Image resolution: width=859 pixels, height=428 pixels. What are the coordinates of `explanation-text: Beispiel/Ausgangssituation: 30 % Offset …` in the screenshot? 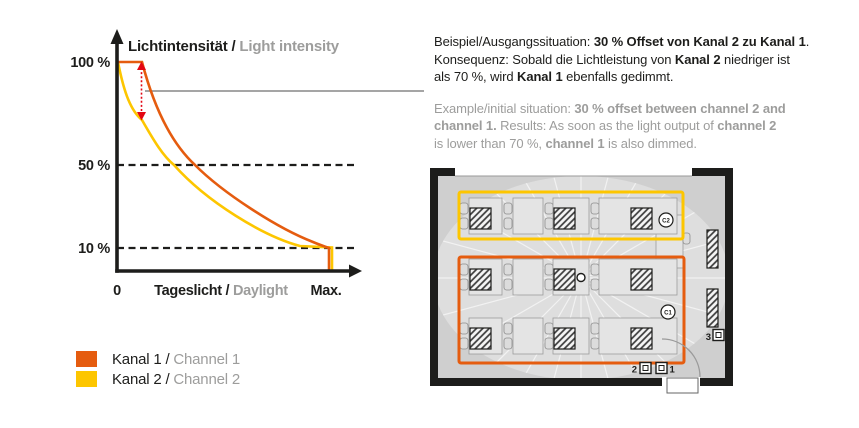 It's located at (645, 92).